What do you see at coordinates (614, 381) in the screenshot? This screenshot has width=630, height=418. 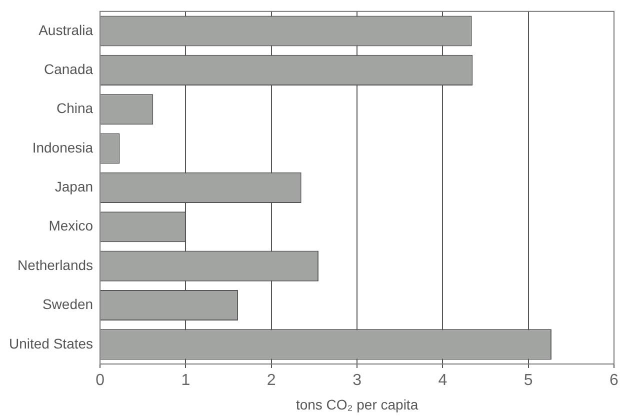 I see `x-tick-label: 6` at bounding box center [614, 381].